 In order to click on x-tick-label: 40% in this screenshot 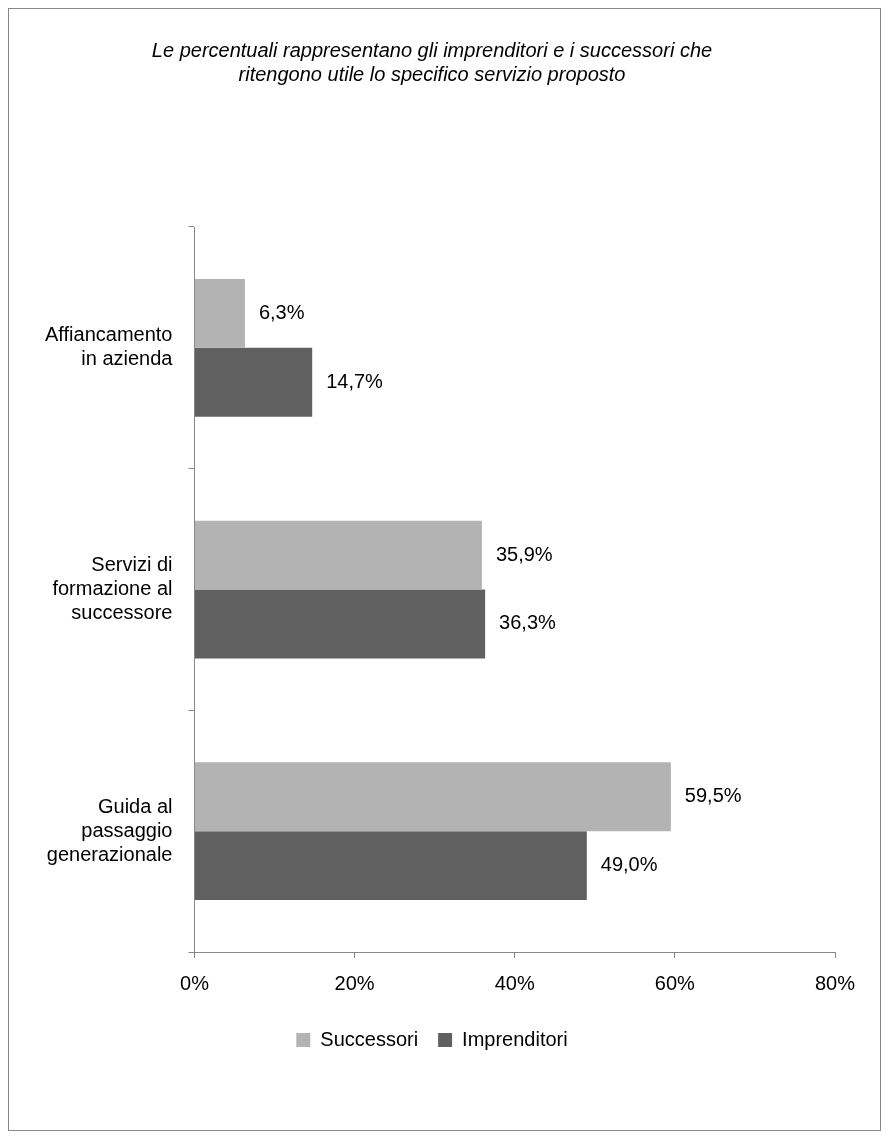, I will do `click(514, 982)`.